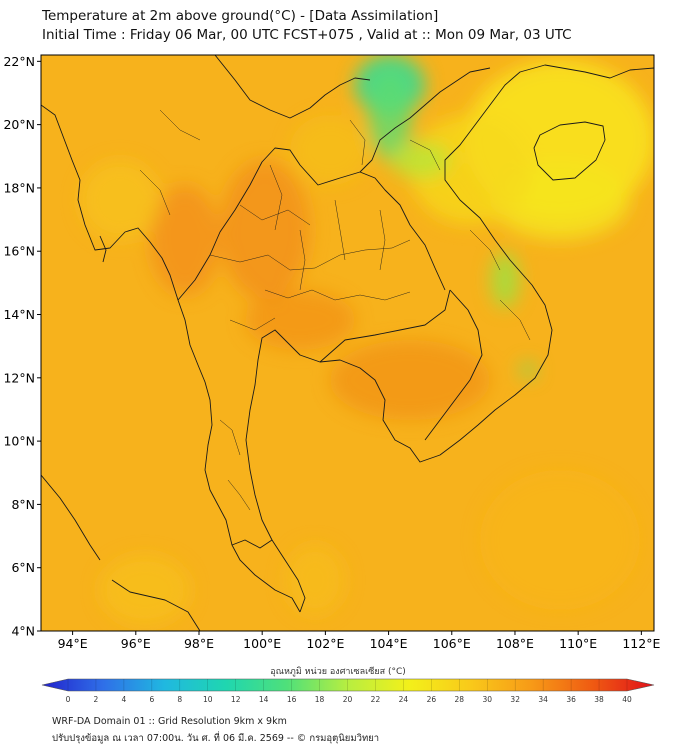 The height and width of the screenshot is (756, 676). What do you see at coordinates (19, 251) in the screenshot?
I see `lat-tick-label: 16°N` at bounding box center [19, 251].